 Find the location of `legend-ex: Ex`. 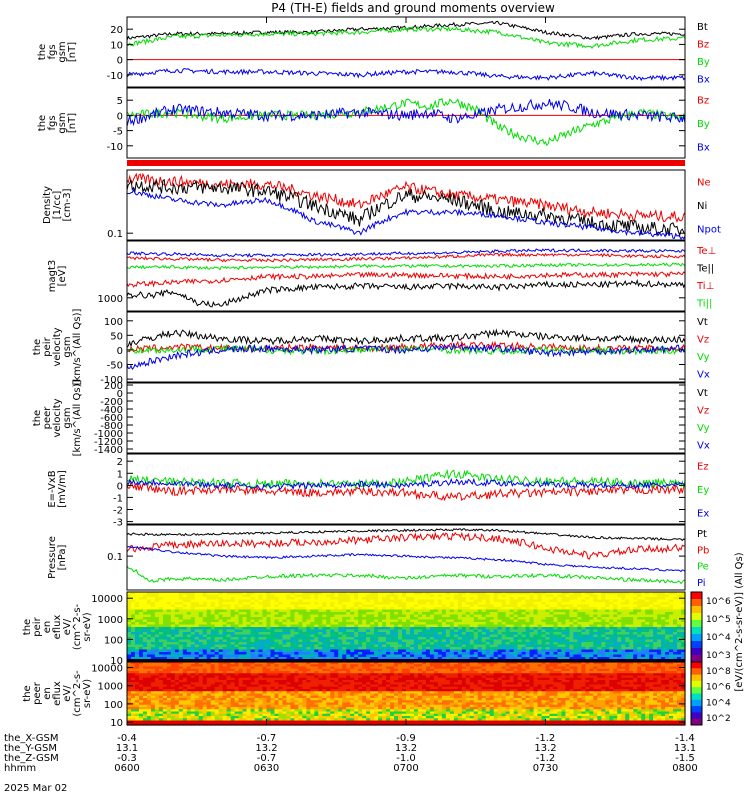

legend-ex: Ex is located at coordinates (703, 513).